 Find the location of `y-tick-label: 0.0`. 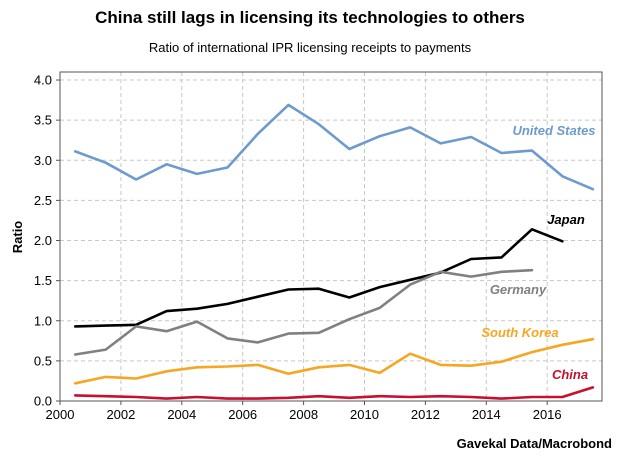

y-tick-label: 0.0 is located at coordinates (43, 401).